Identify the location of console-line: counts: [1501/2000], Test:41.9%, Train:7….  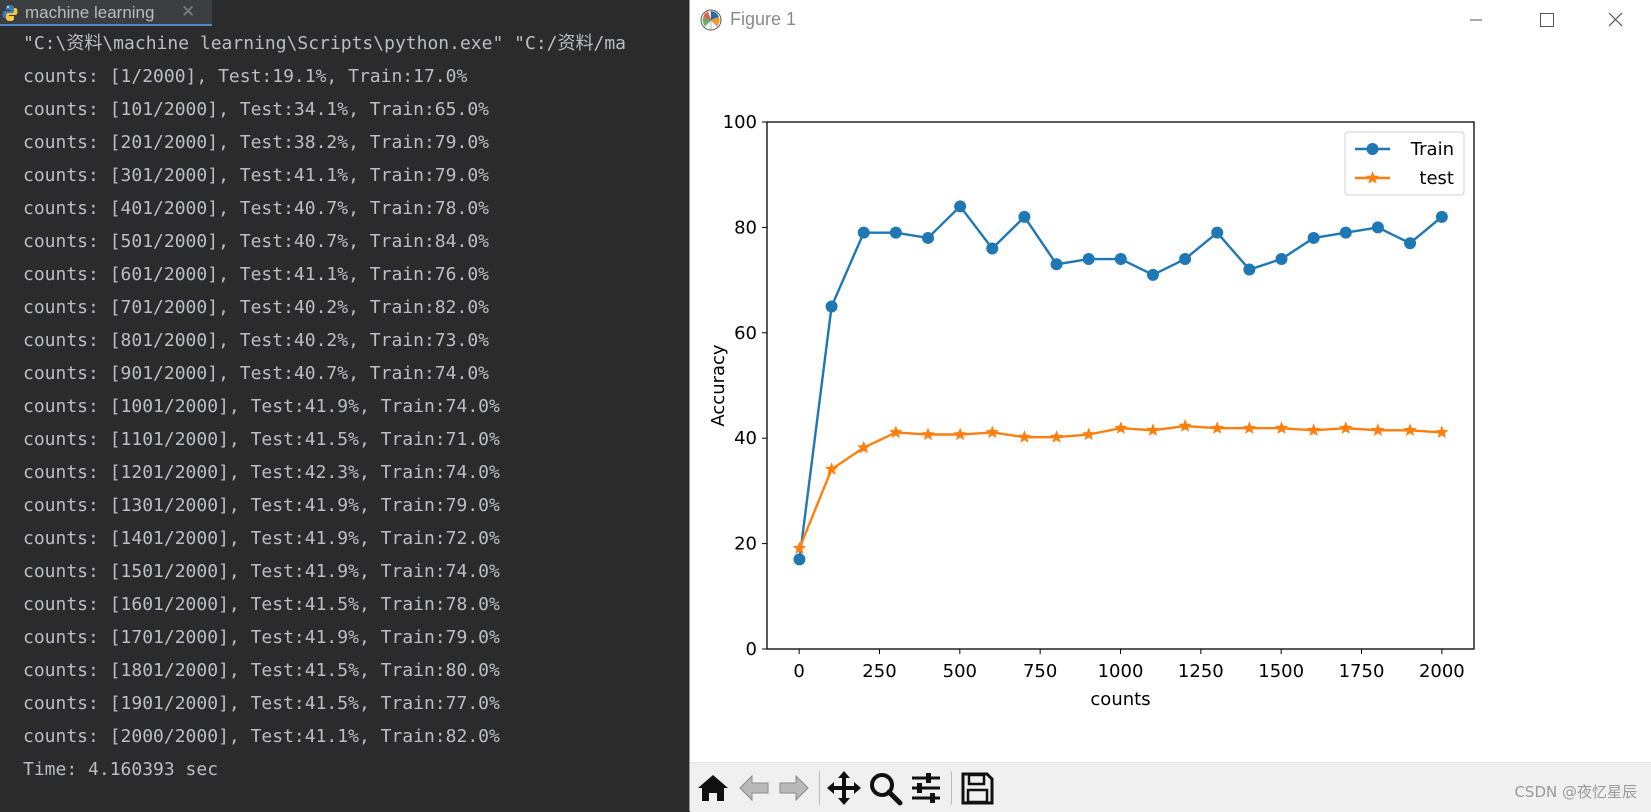
(261, 571).